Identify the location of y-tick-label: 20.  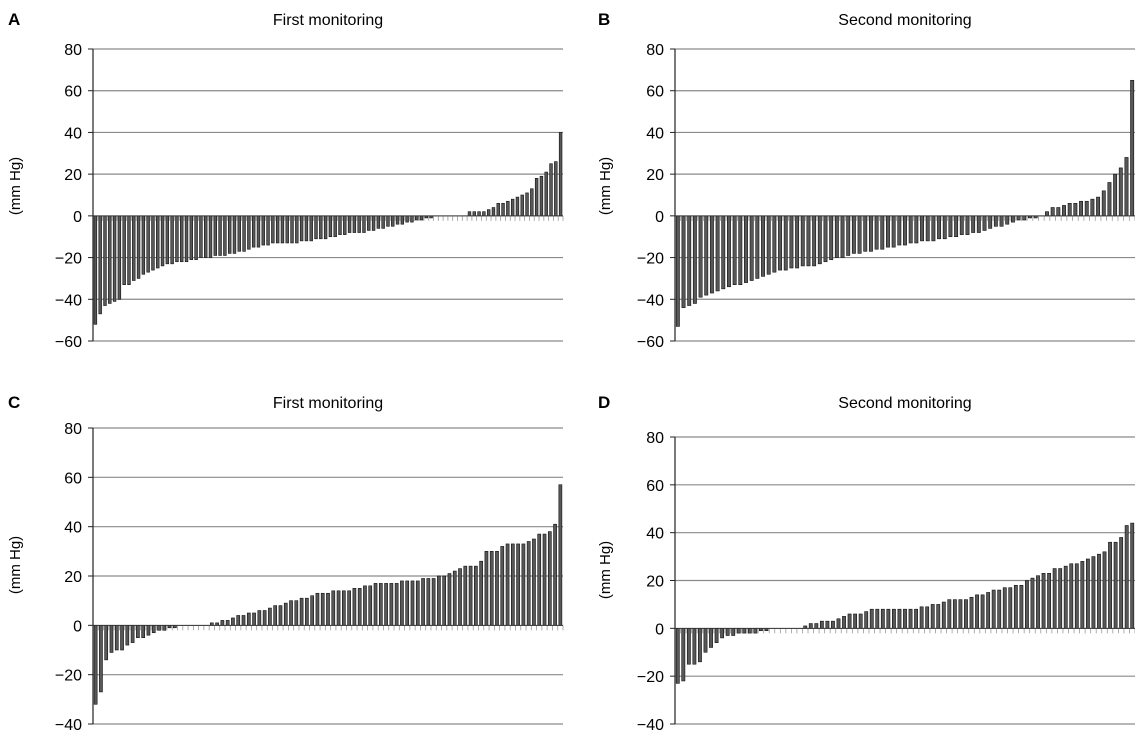
(73, 175).